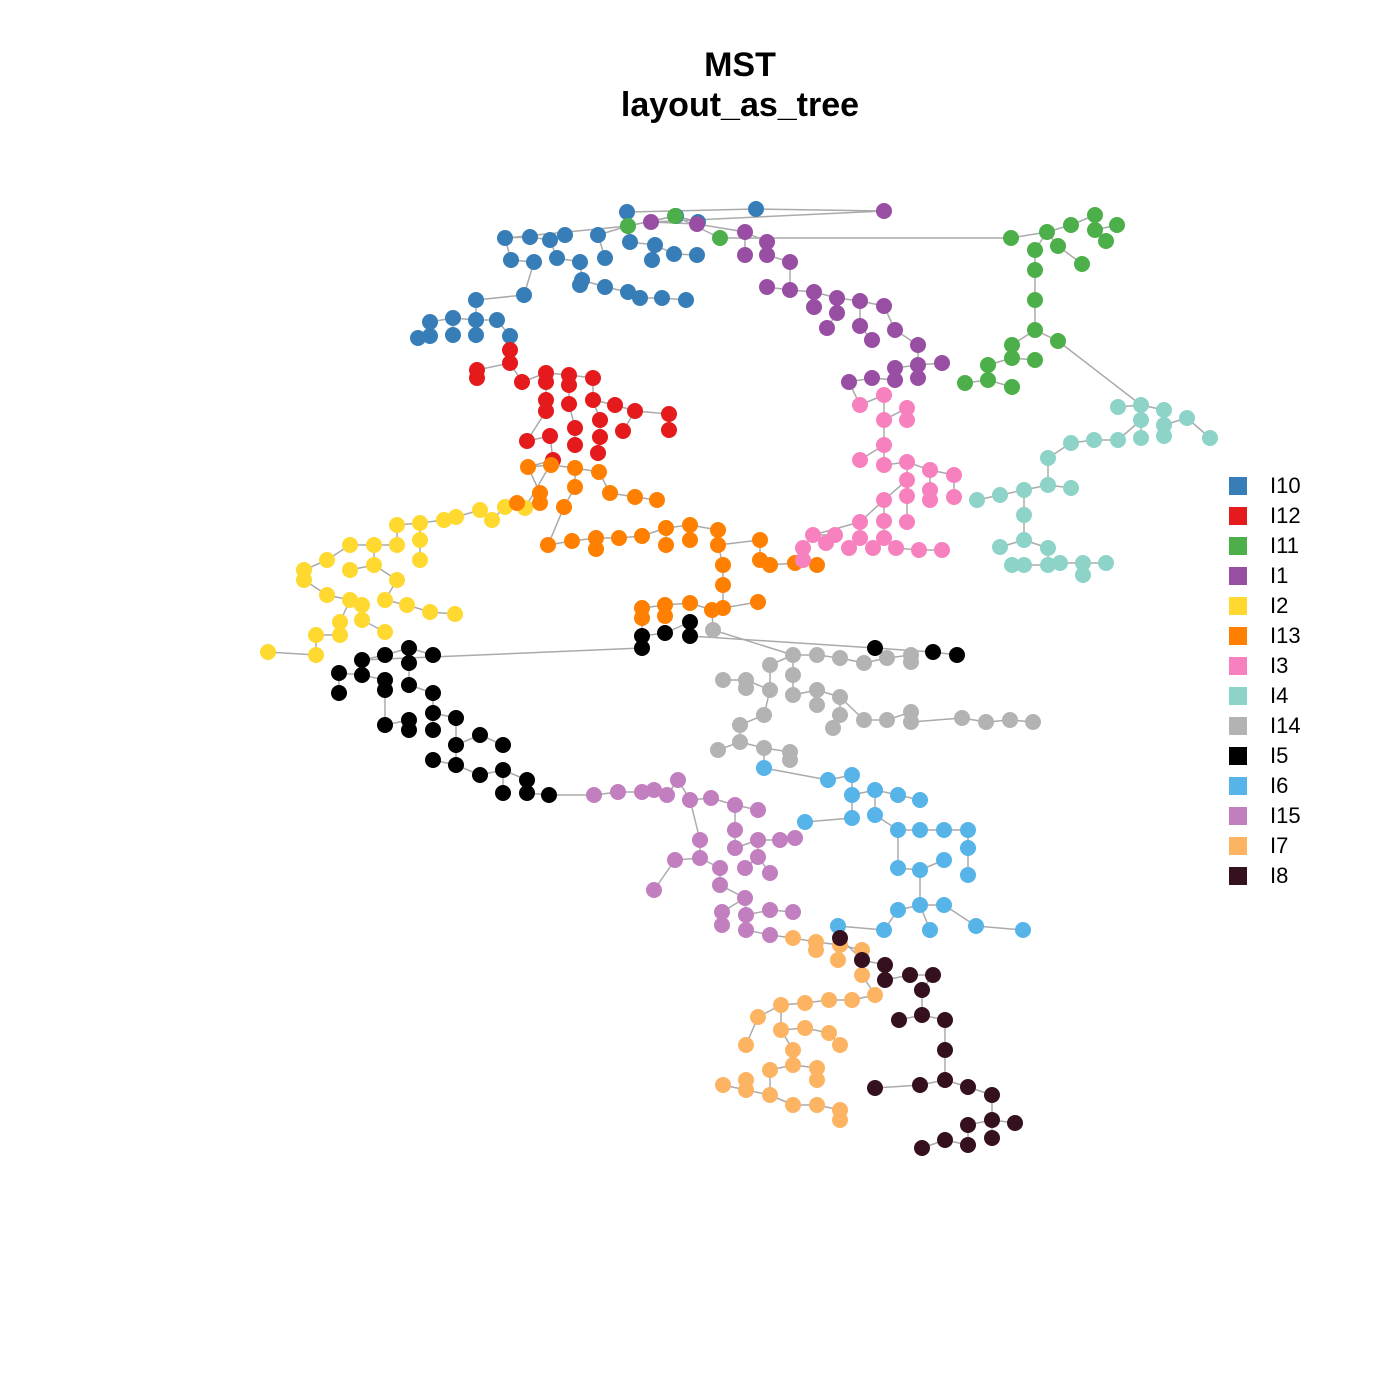  What do you see at coordinates (1265, 680) in the screenshot?
I see `legend: I10 I12 I11 I1 I2 I13 I3 I4 I14 I5 I6 I15 I7 I8` at bounding box center [1265, 680].